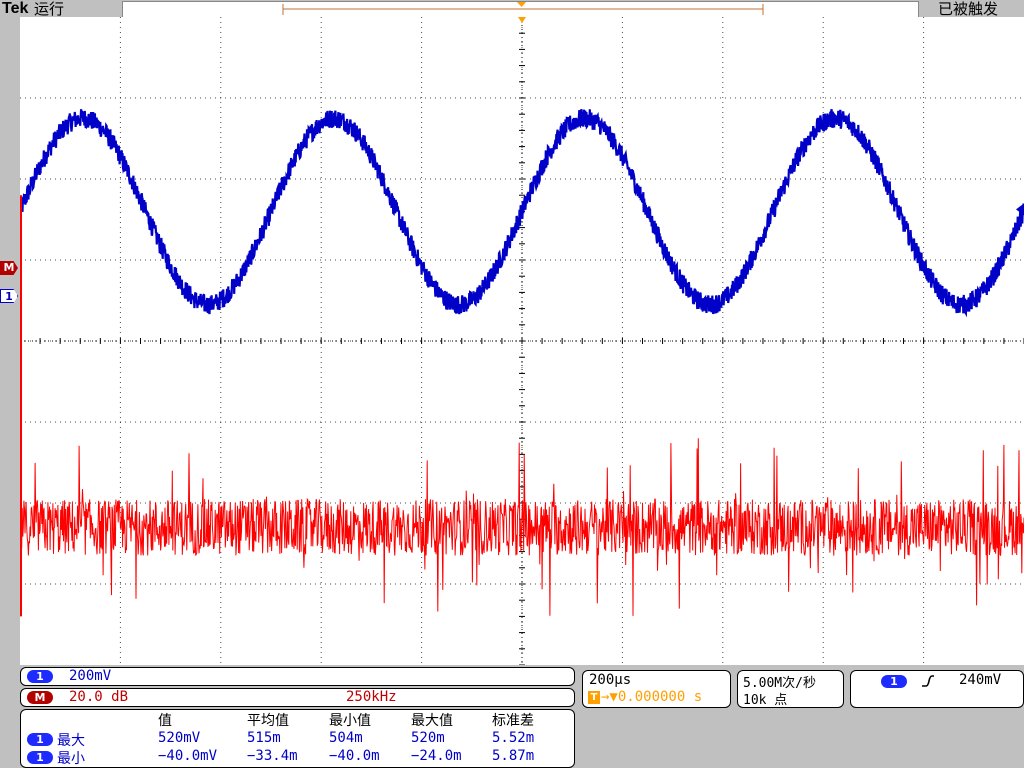 The image size is (1024, 768). What do you see at coordinates (49, 9) in the screenshot?
I see `run-state: 运行` at bounding box center [49, 9].